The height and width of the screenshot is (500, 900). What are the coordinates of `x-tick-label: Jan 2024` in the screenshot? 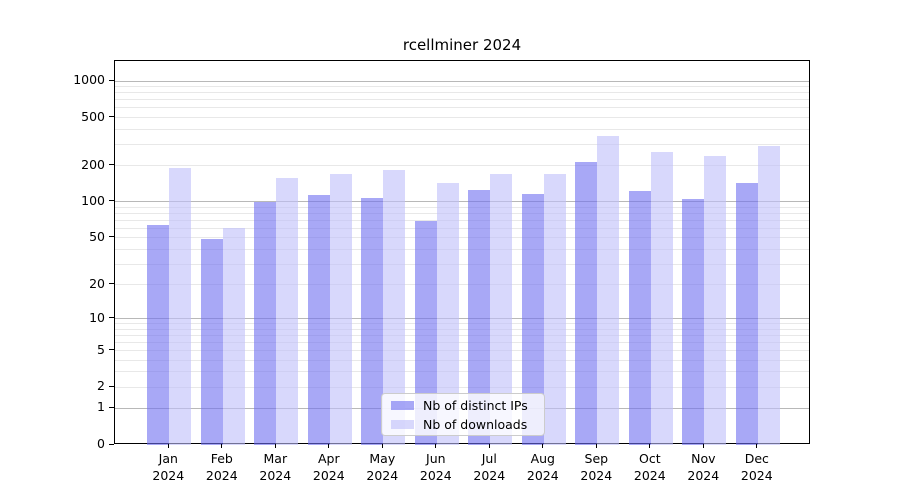 It's located at (168, 467).